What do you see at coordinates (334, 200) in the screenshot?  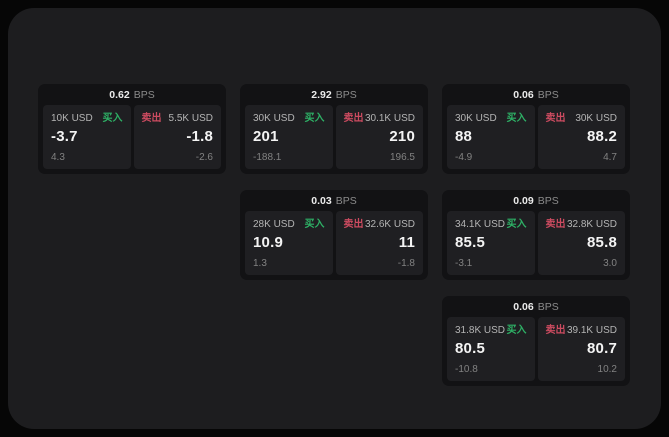 I see `card-header: 0.03 BPS` at bounding box center [334, 200].